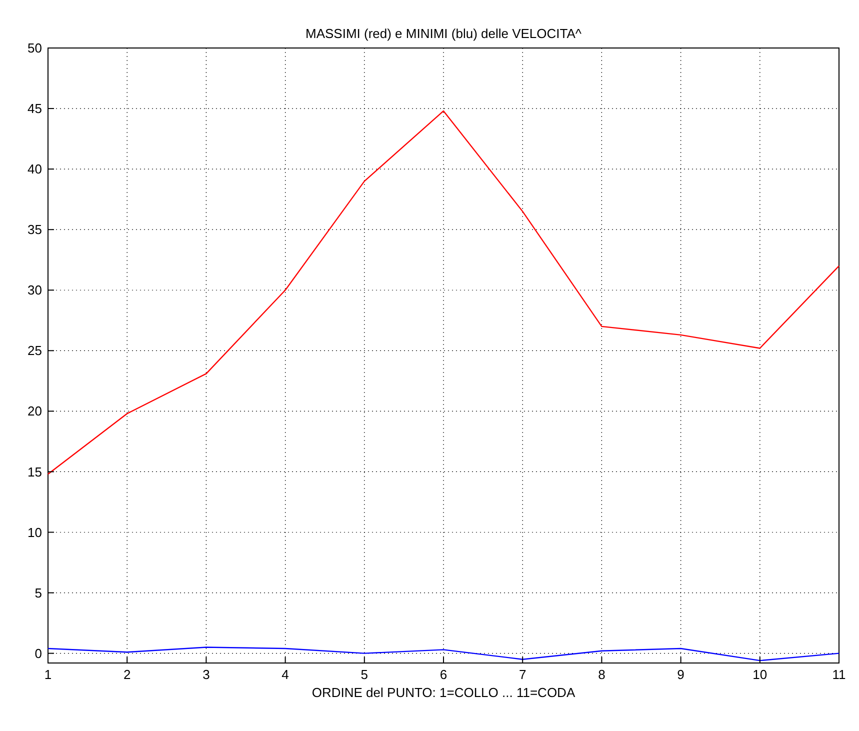 The width and height of the screenshot is (859, 731). I want to click on x-axis-title: ORDINE del PUNTO: 1=COLLO ... 11=CODA, so click(444, 692).